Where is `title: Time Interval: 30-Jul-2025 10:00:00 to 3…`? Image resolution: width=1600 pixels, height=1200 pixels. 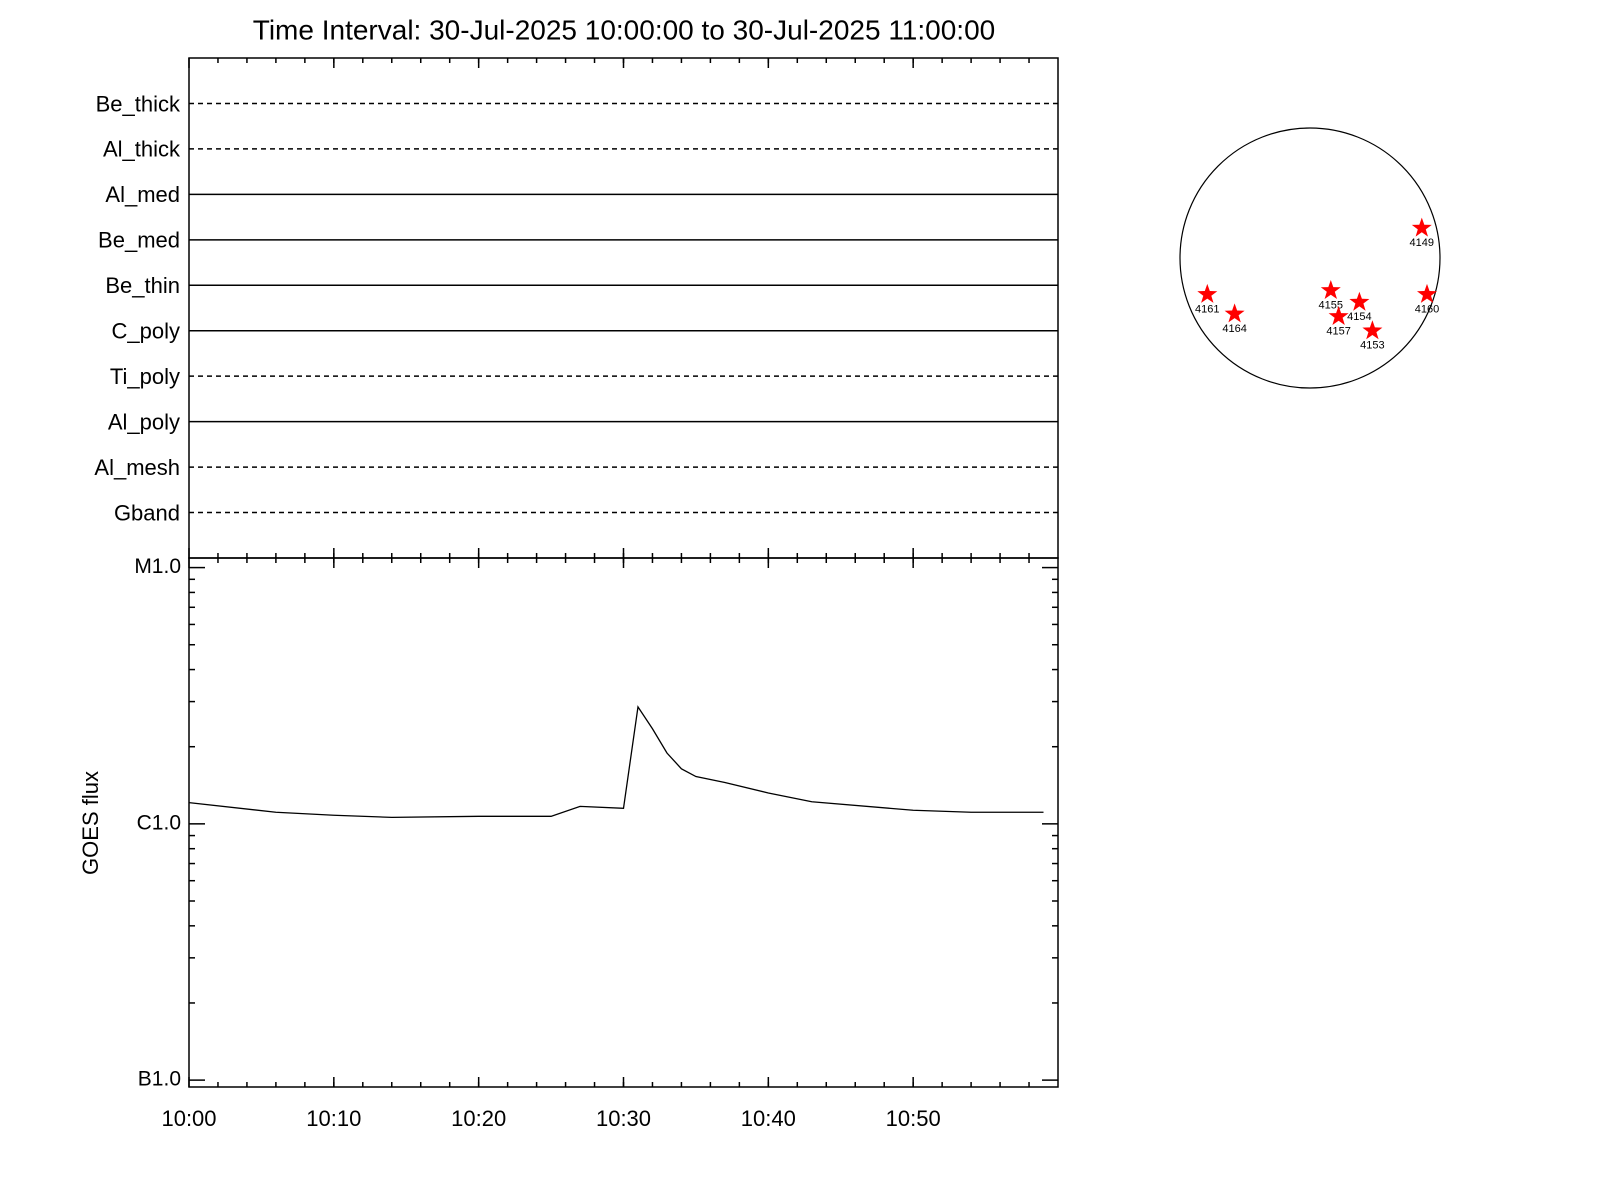 title: Time Interval: 30-Jul-2025 10:00:00 to 3… is located at coordinates (624, 29).